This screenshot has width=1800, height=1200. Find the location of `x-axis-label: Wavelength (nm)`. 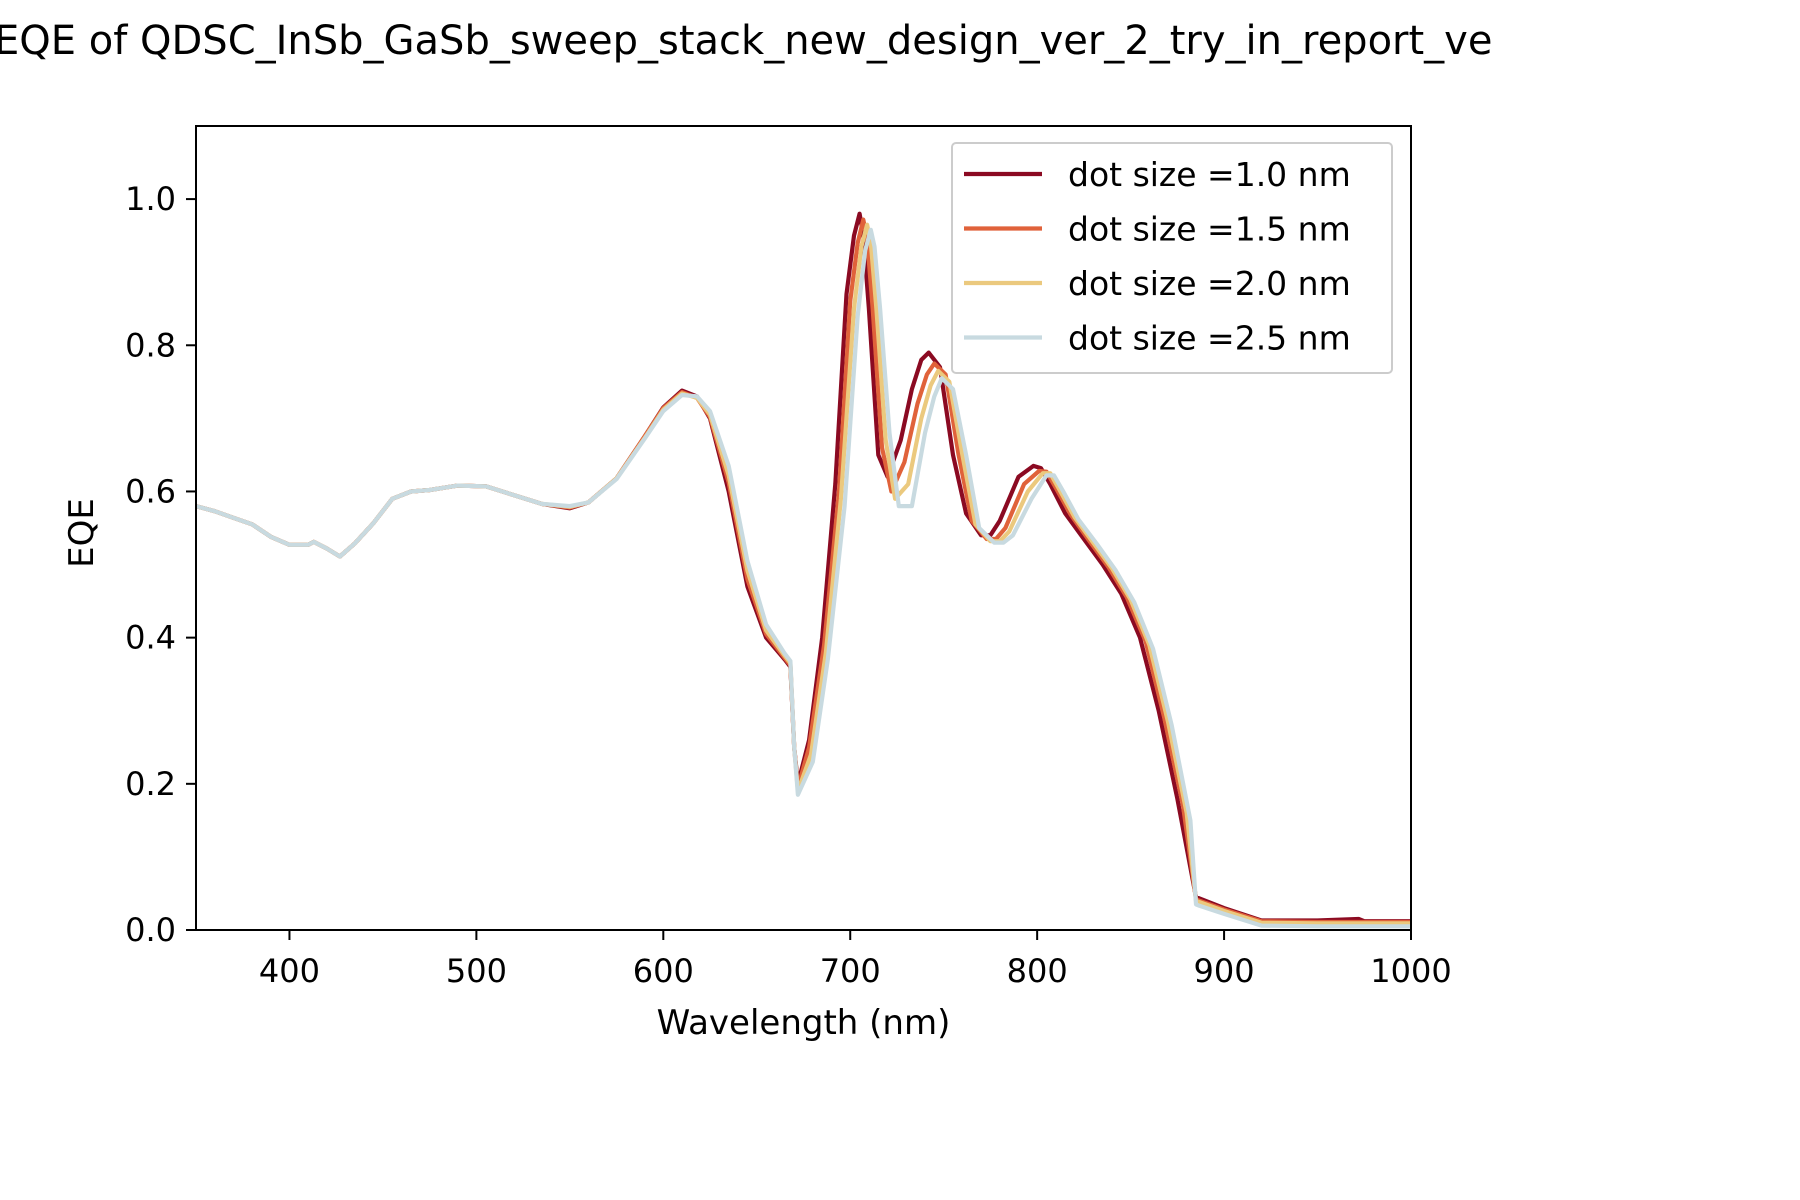

x-axis-label: Wavelength (nm) is located at coordinates (804, 1023).